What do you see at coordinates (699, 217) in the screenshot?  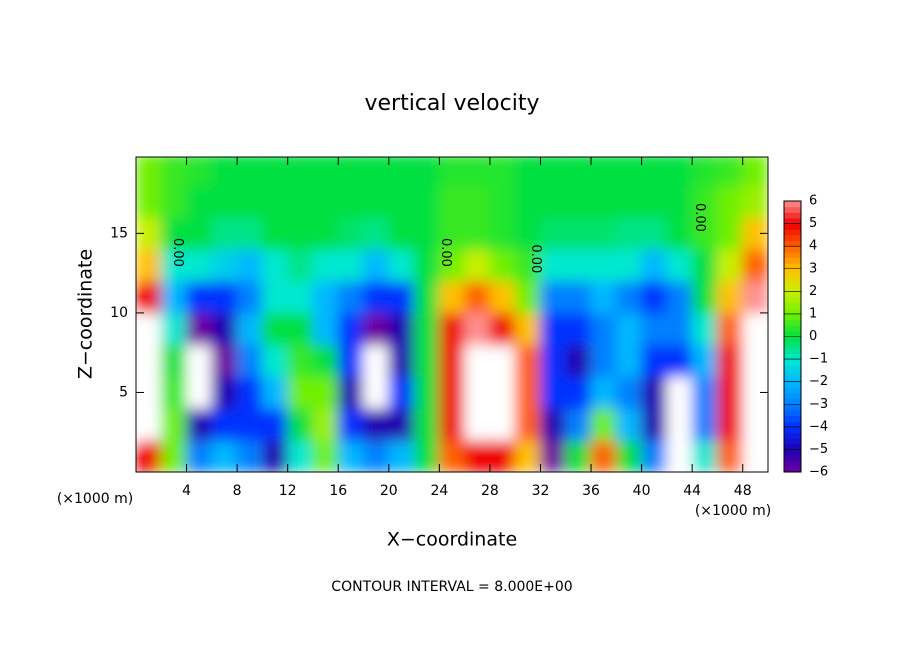 I see `contour-label: 0.00` at bounding box center [699, 217].